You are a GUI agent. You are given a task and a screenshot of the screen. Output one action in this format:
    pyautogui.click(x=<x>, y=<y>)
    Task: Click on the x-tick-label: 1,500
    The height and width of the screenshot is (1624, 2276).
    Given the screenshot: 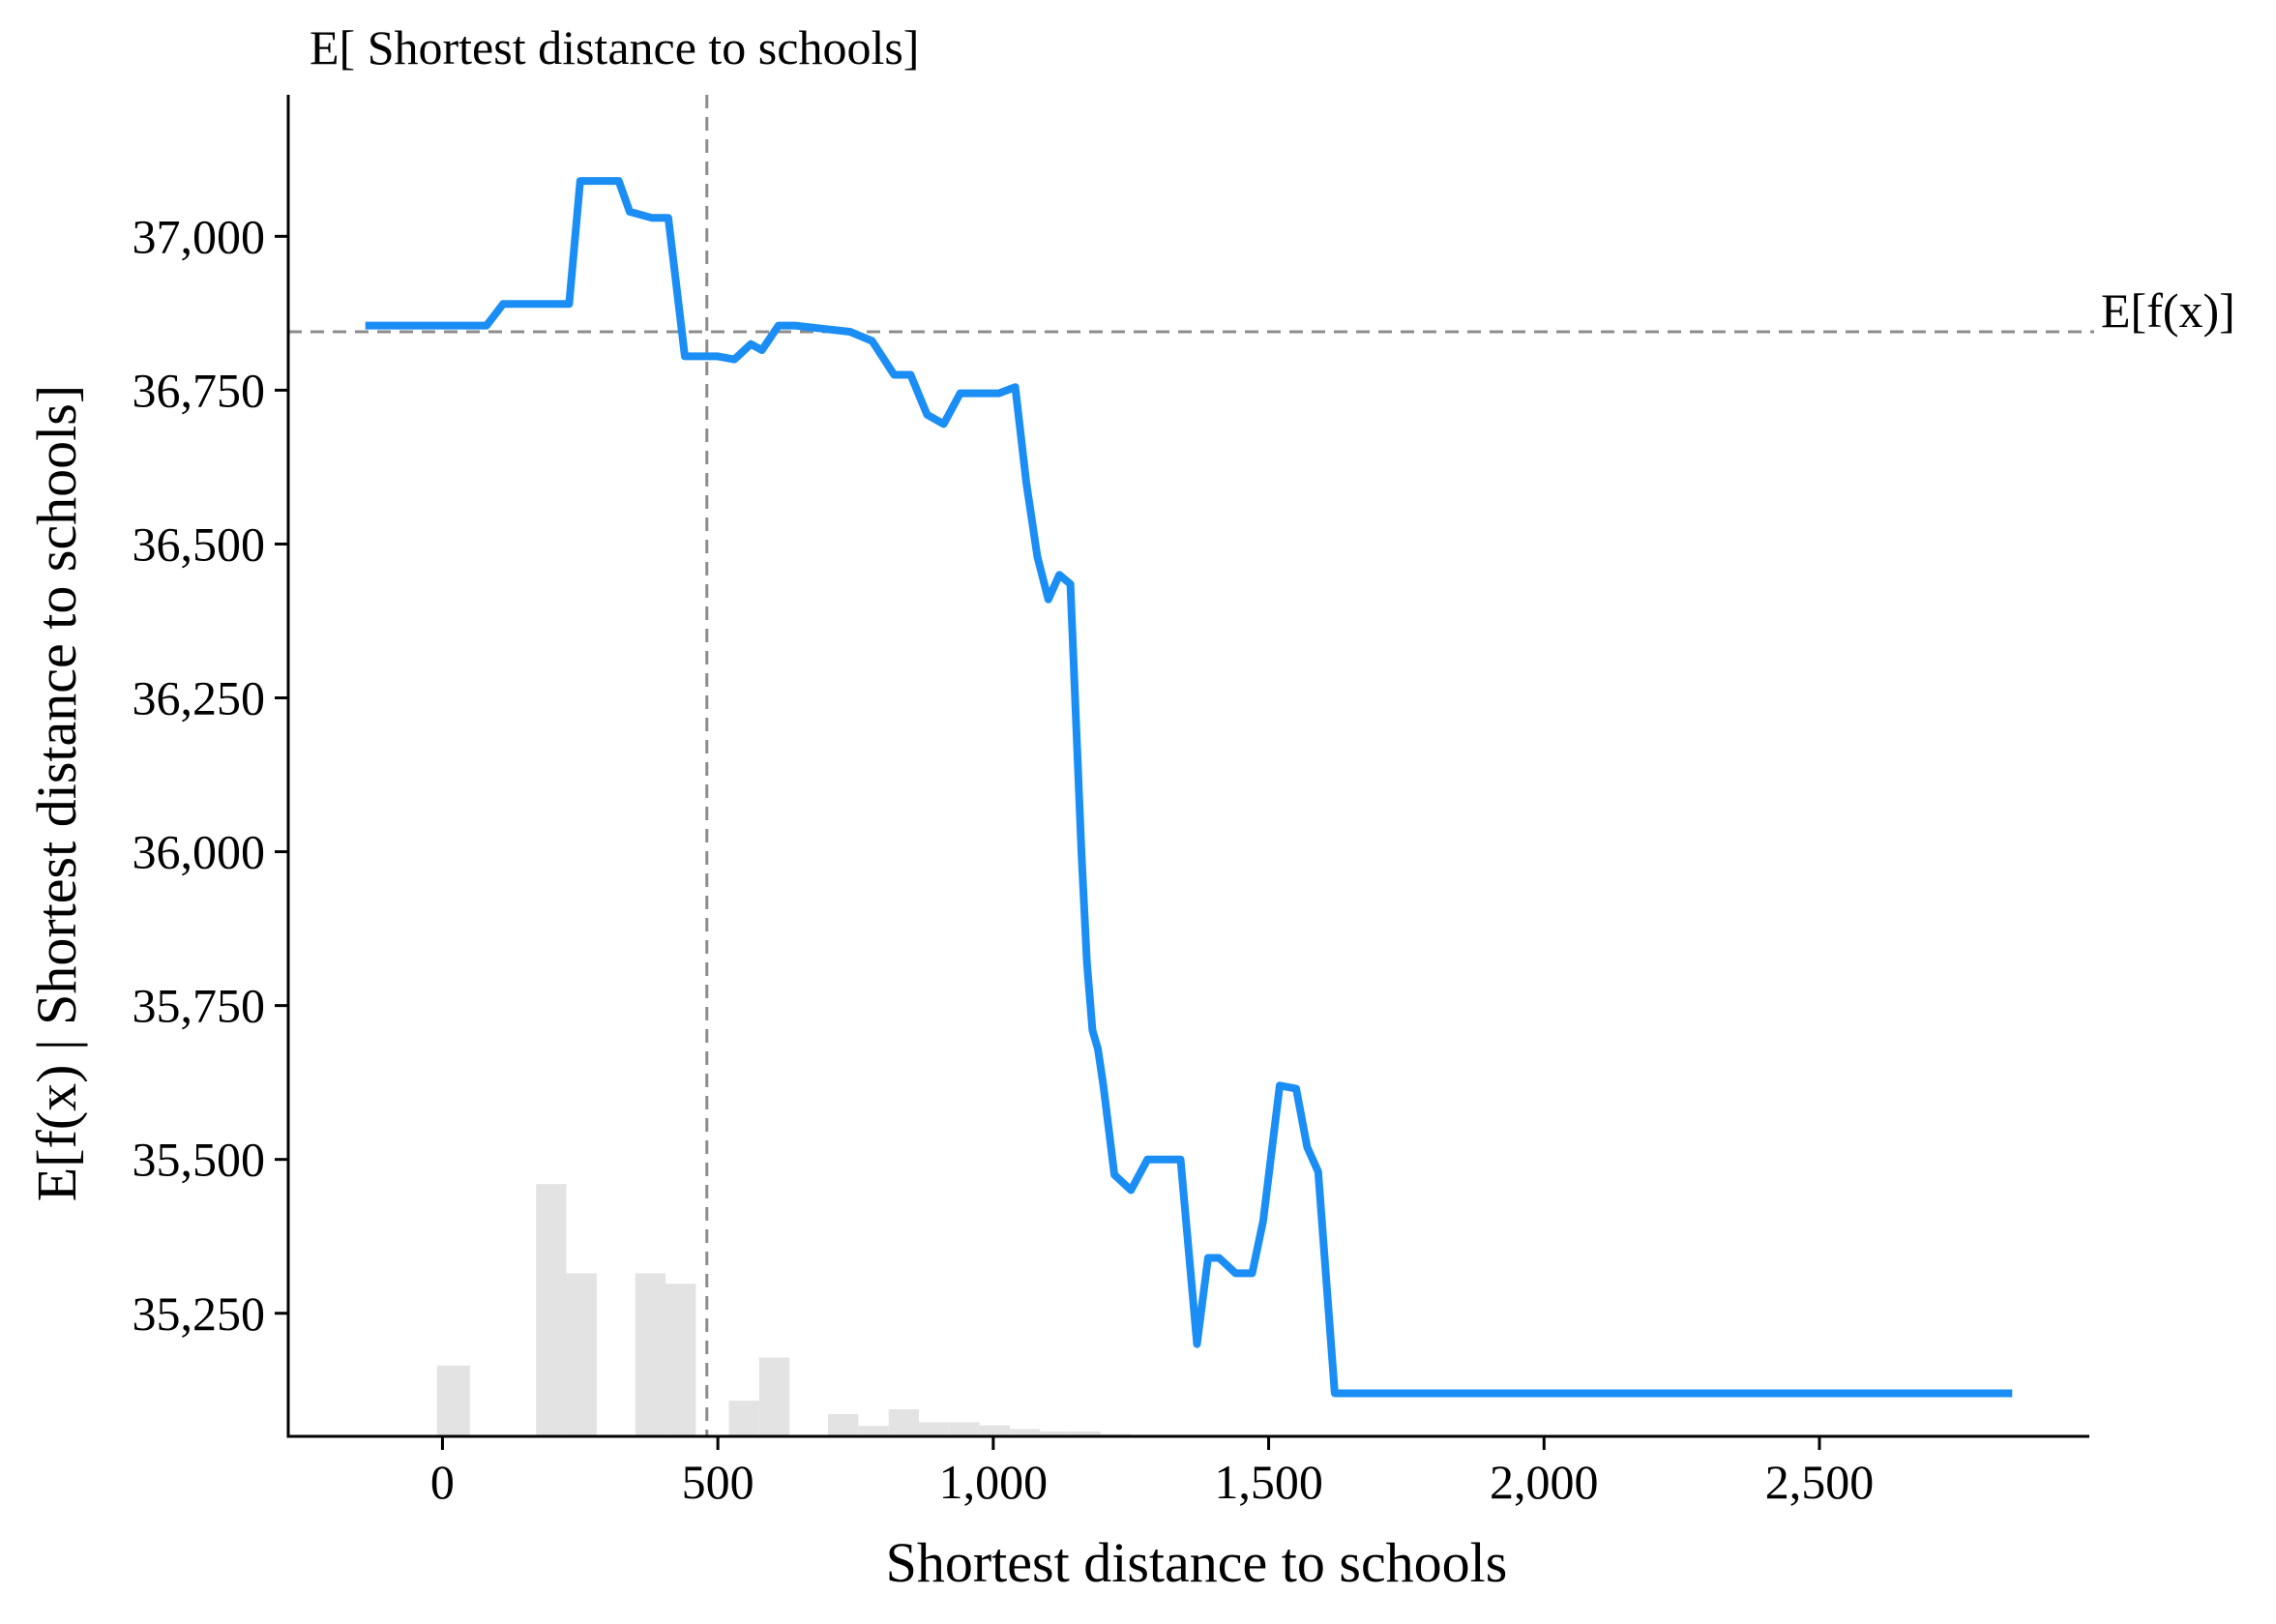 What is the action you would take?
    pyautogui.click(x=1268, y=1482)
    